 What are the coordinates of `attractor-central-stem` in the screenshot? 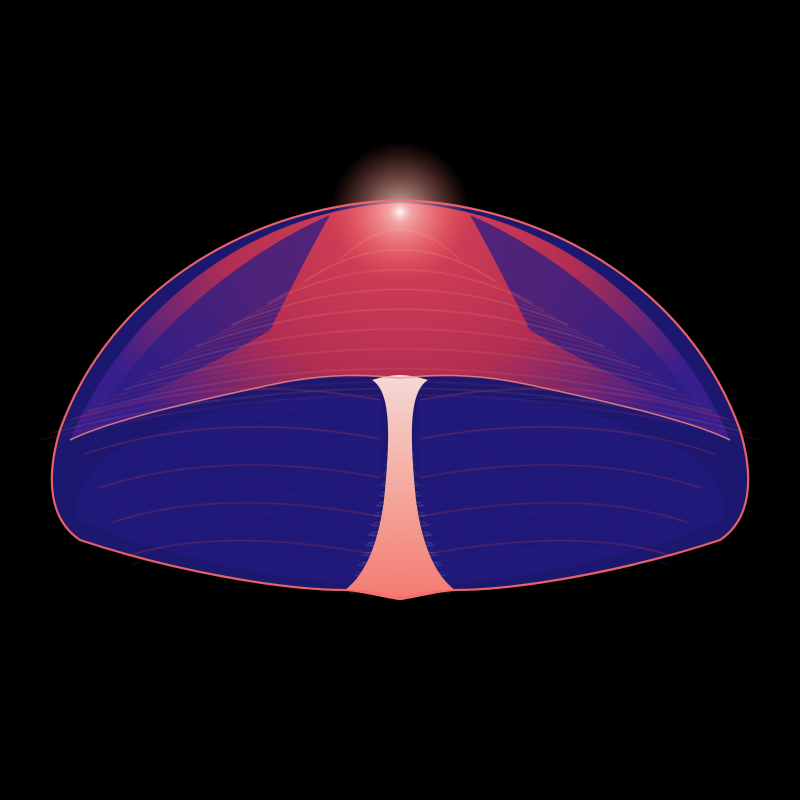 It's located at (400, 487).